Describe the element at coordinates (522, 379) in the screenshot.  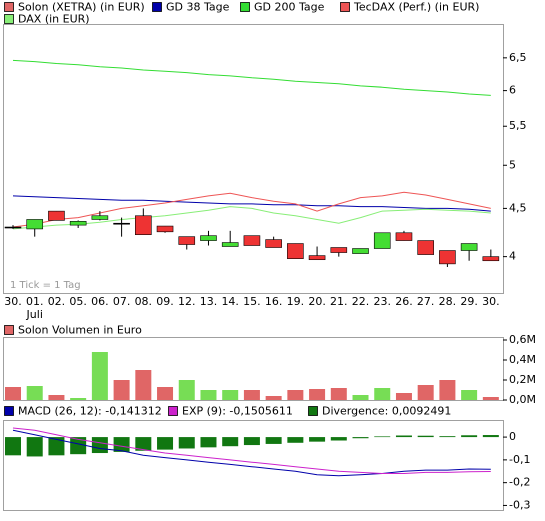
I see `y-tick-label: 0,2M` at that location.